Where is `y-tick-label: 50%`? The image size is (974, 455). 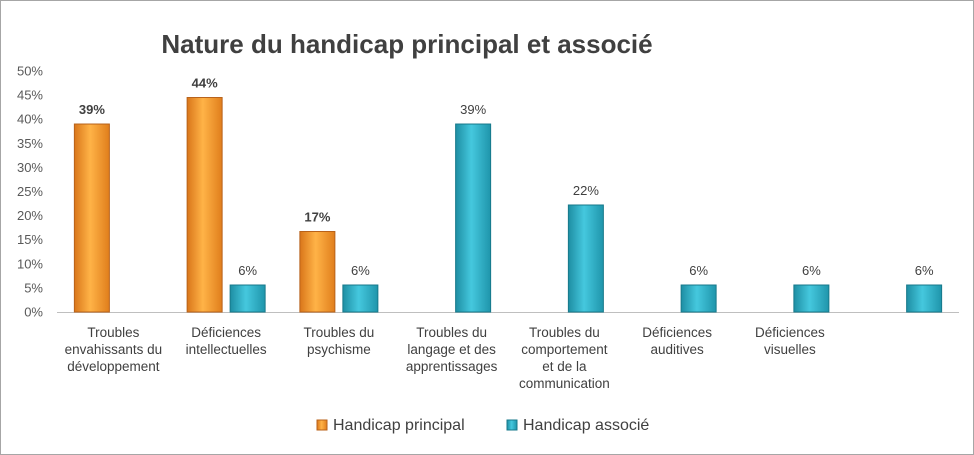
y-tick-label: 50% is located at coordinates (30, 71).